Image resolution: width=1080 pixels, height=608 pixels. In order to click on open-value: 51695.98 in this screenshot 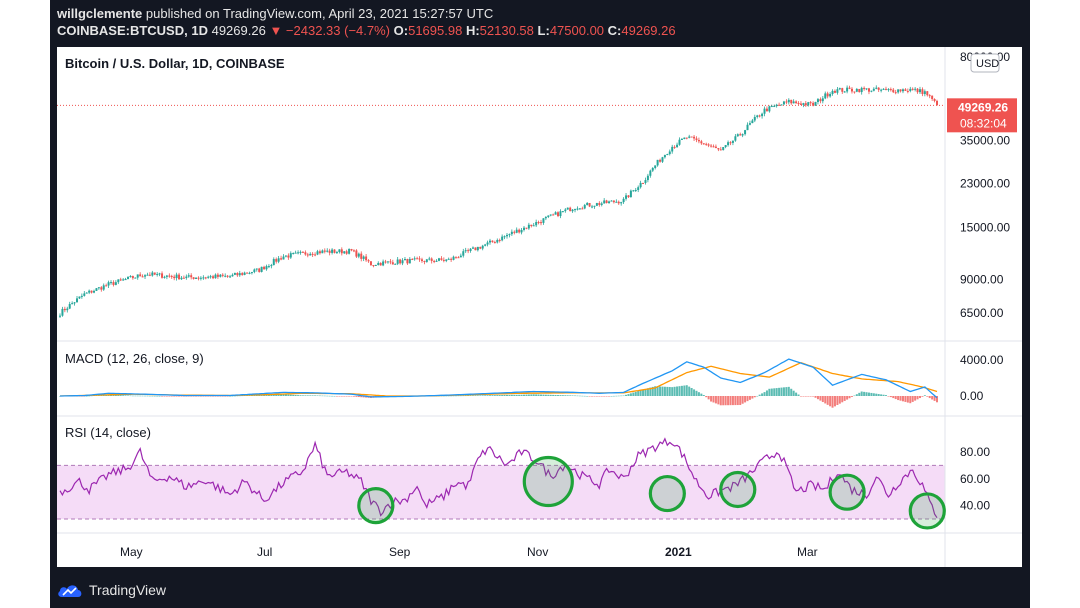, I will do `click(435, 30)`.